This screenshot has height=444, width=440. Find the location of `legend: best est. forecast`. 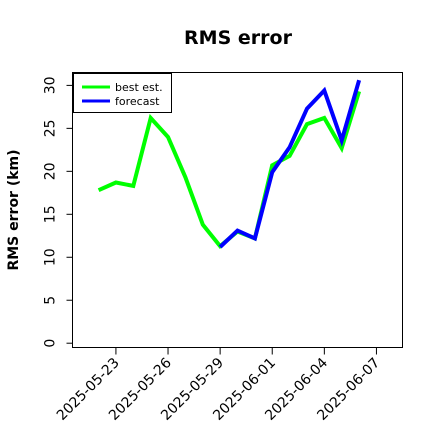

legend: best est. forecast is located at coordinates (123, 93).